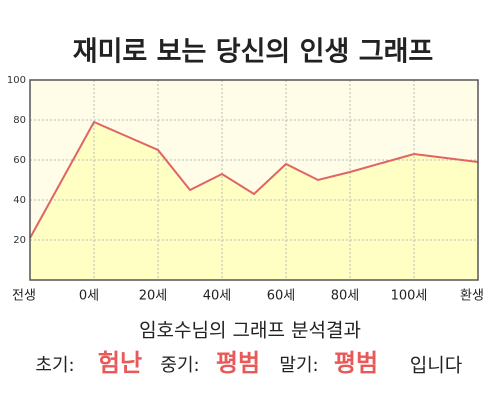  Describe the element at coordinates (54, 365) in the screenshot. I see `analysis-label: 초기:` at that location.